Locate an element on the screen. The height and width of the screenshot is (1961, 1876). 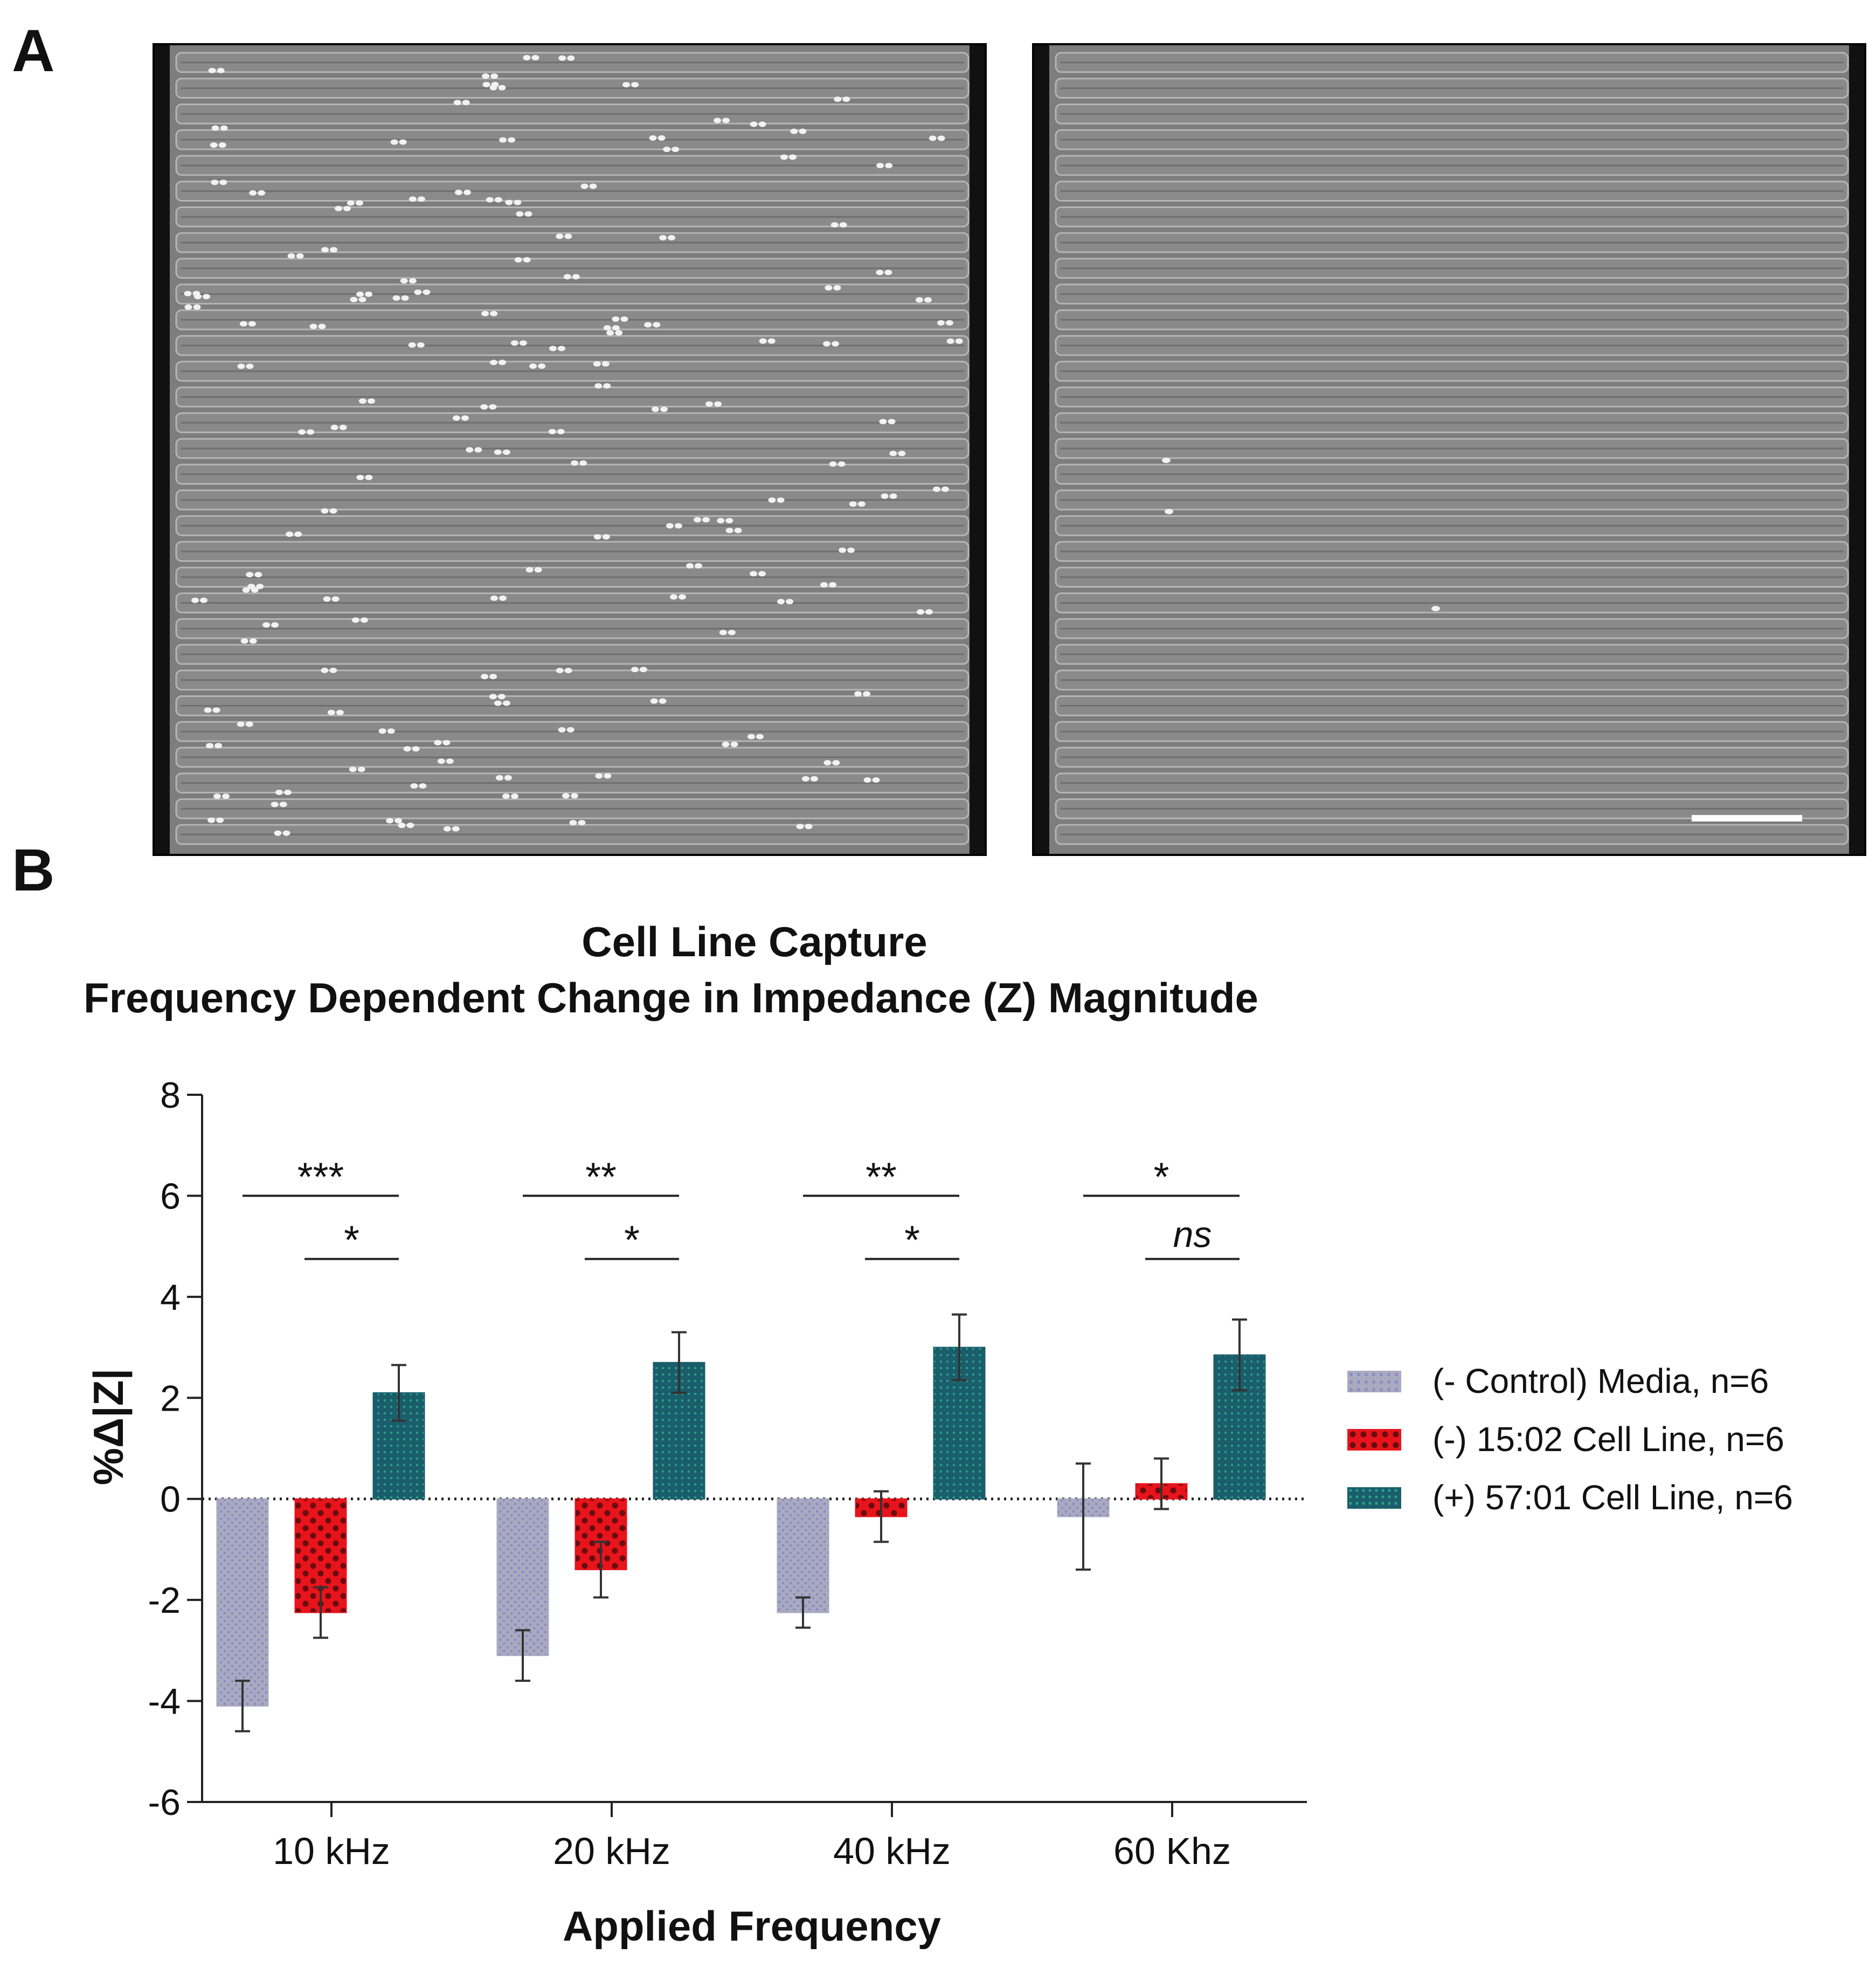
y-tick-label: 4 is located at coordinates (170, 1298).